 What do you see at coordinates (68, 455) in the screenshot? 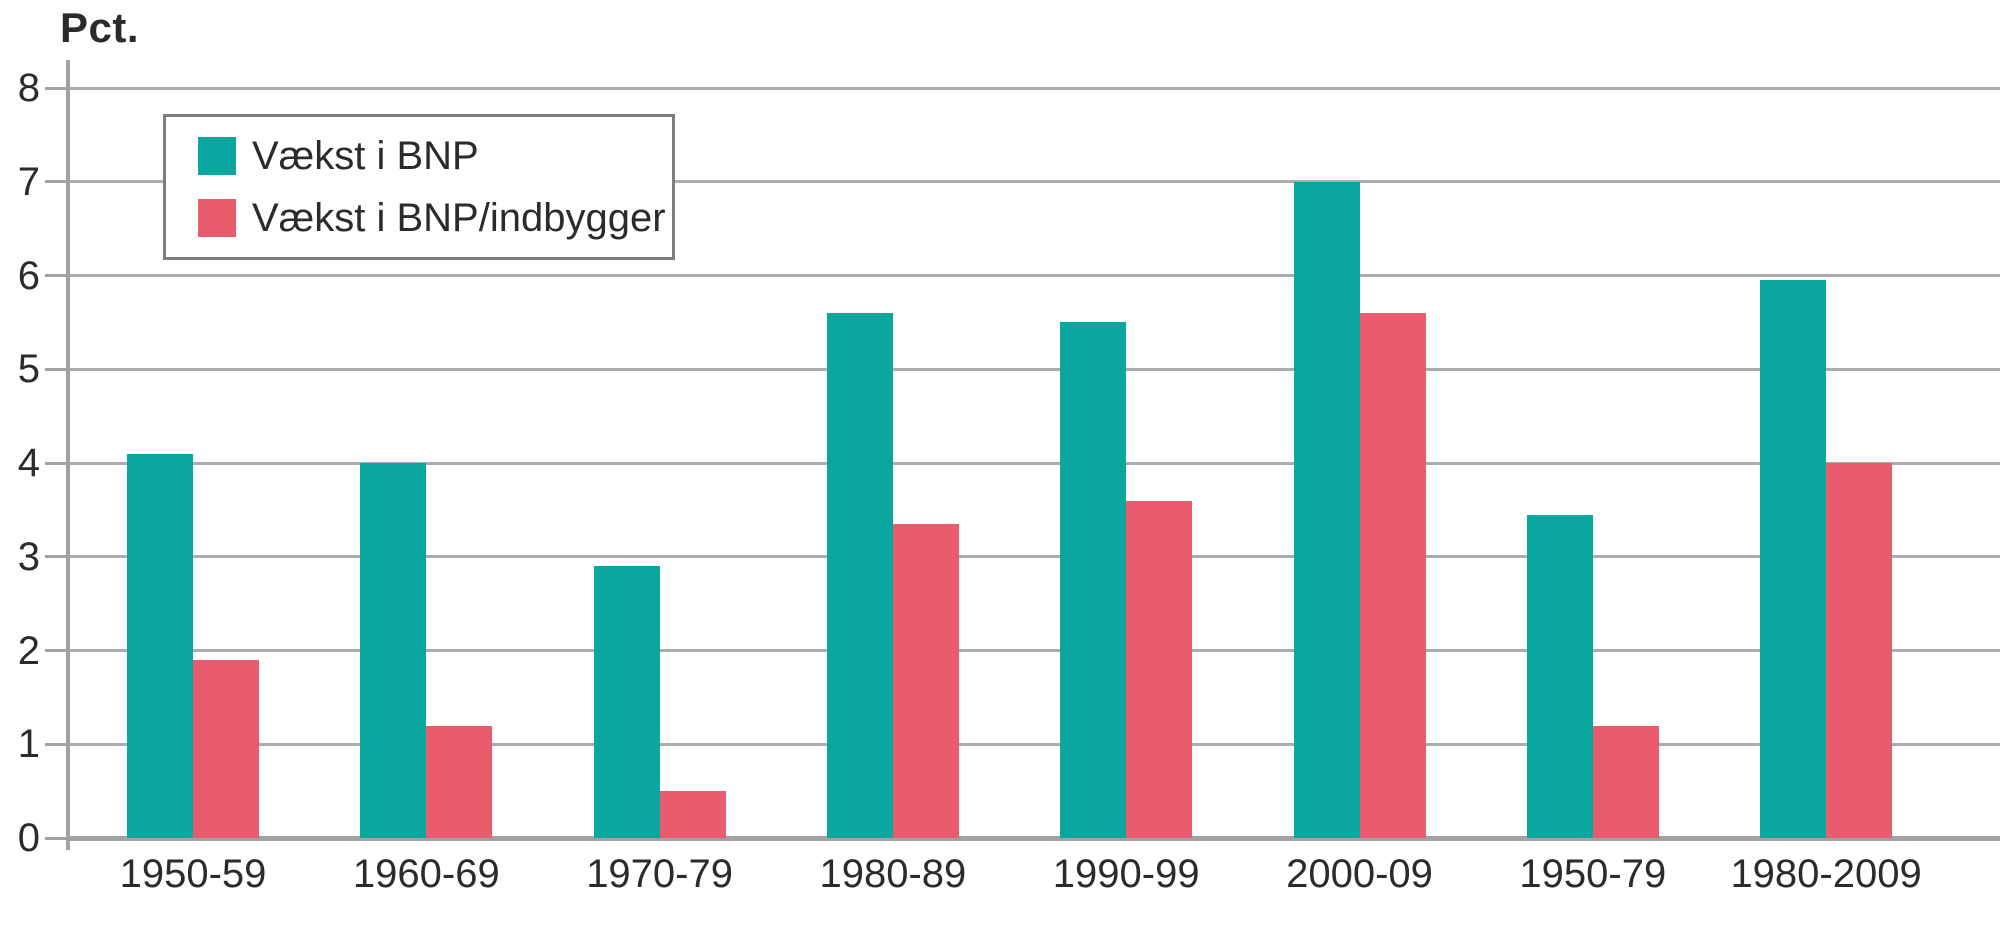
I see `y-axis-line` at bounding box center [68, 455].